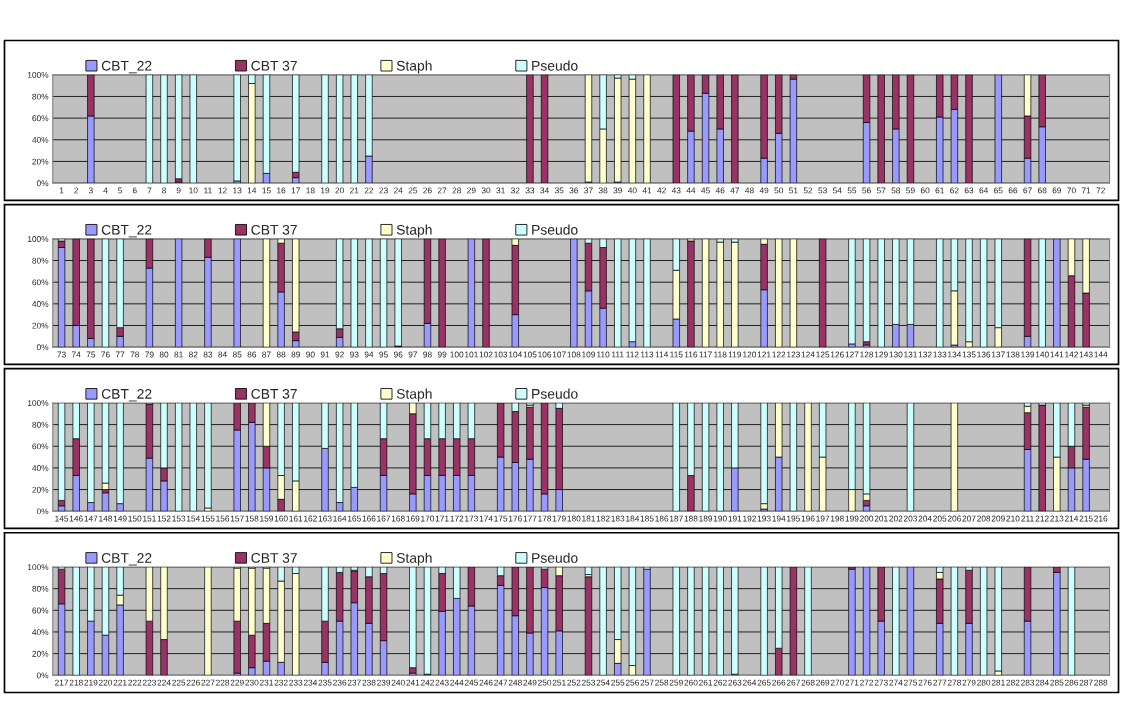  What do you see at coordinates (720, 190) in the screenshot?
I see `x-tick-label: 46` at bounding box center [720, 190].